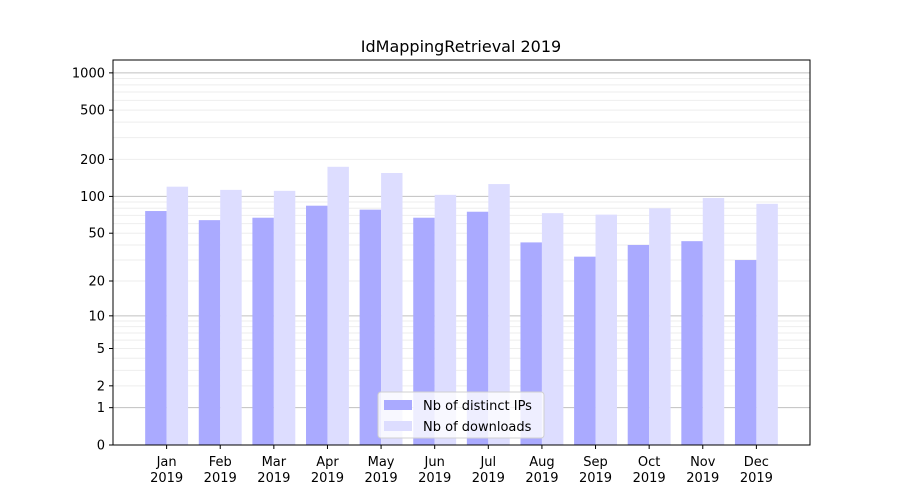 This screenshot has height=504, width=900. What do you see at coordinates (96, 316) in the screenshot?
I see `y-tick-label: 10` at bounding box center [96, 316].